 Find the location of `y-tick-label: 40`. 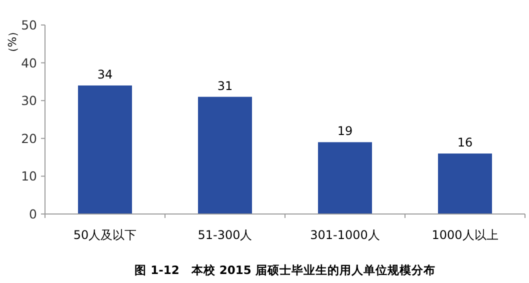

y-tick-label: 40 is located at coordinates (29, 62).